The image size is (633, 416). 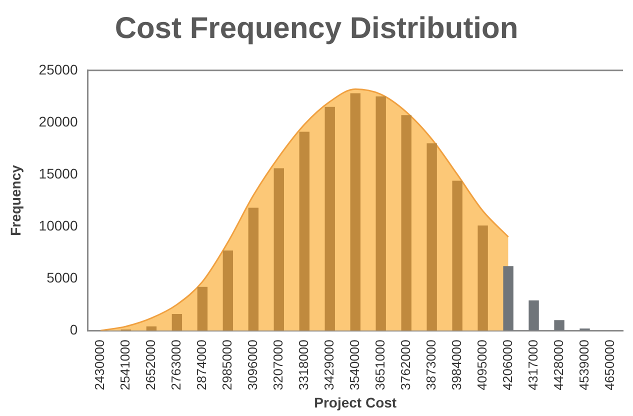 What do you see at coordinates (74, 329) in the screenshot?
I see `y-tick-label: 0` at bounding box center [74, 329].